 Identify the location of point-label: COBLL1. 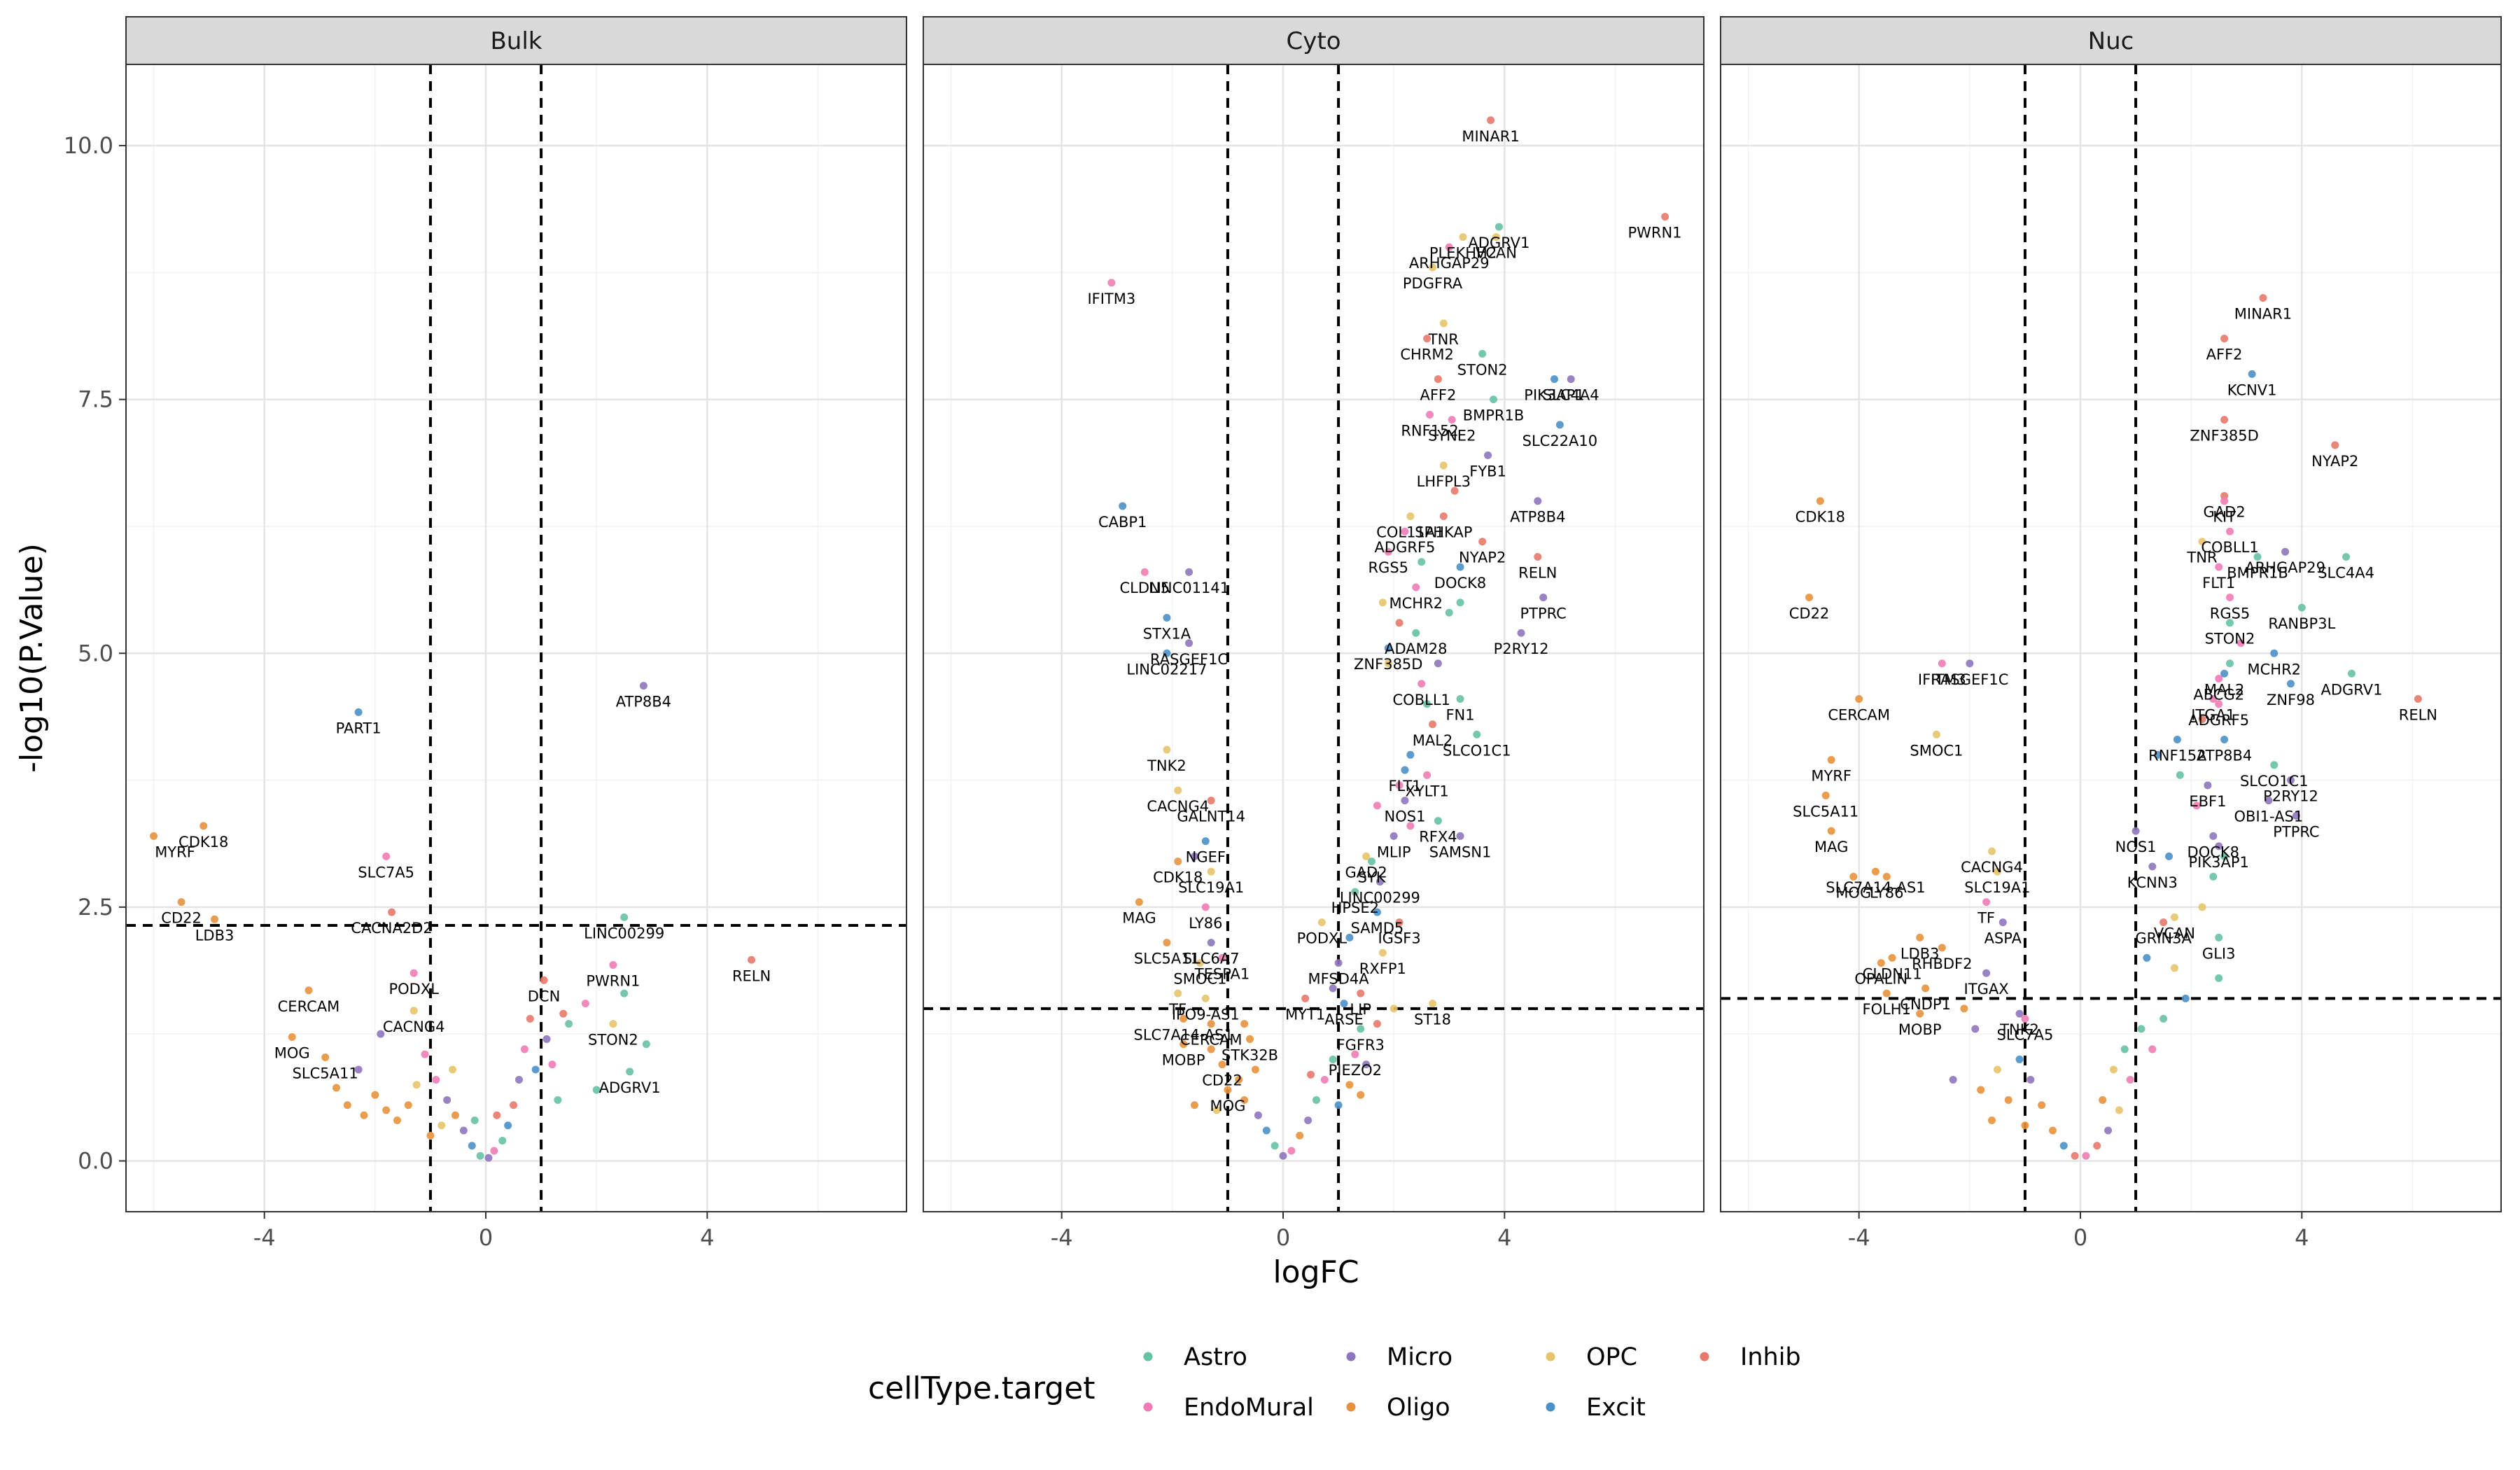
(2229, 547).